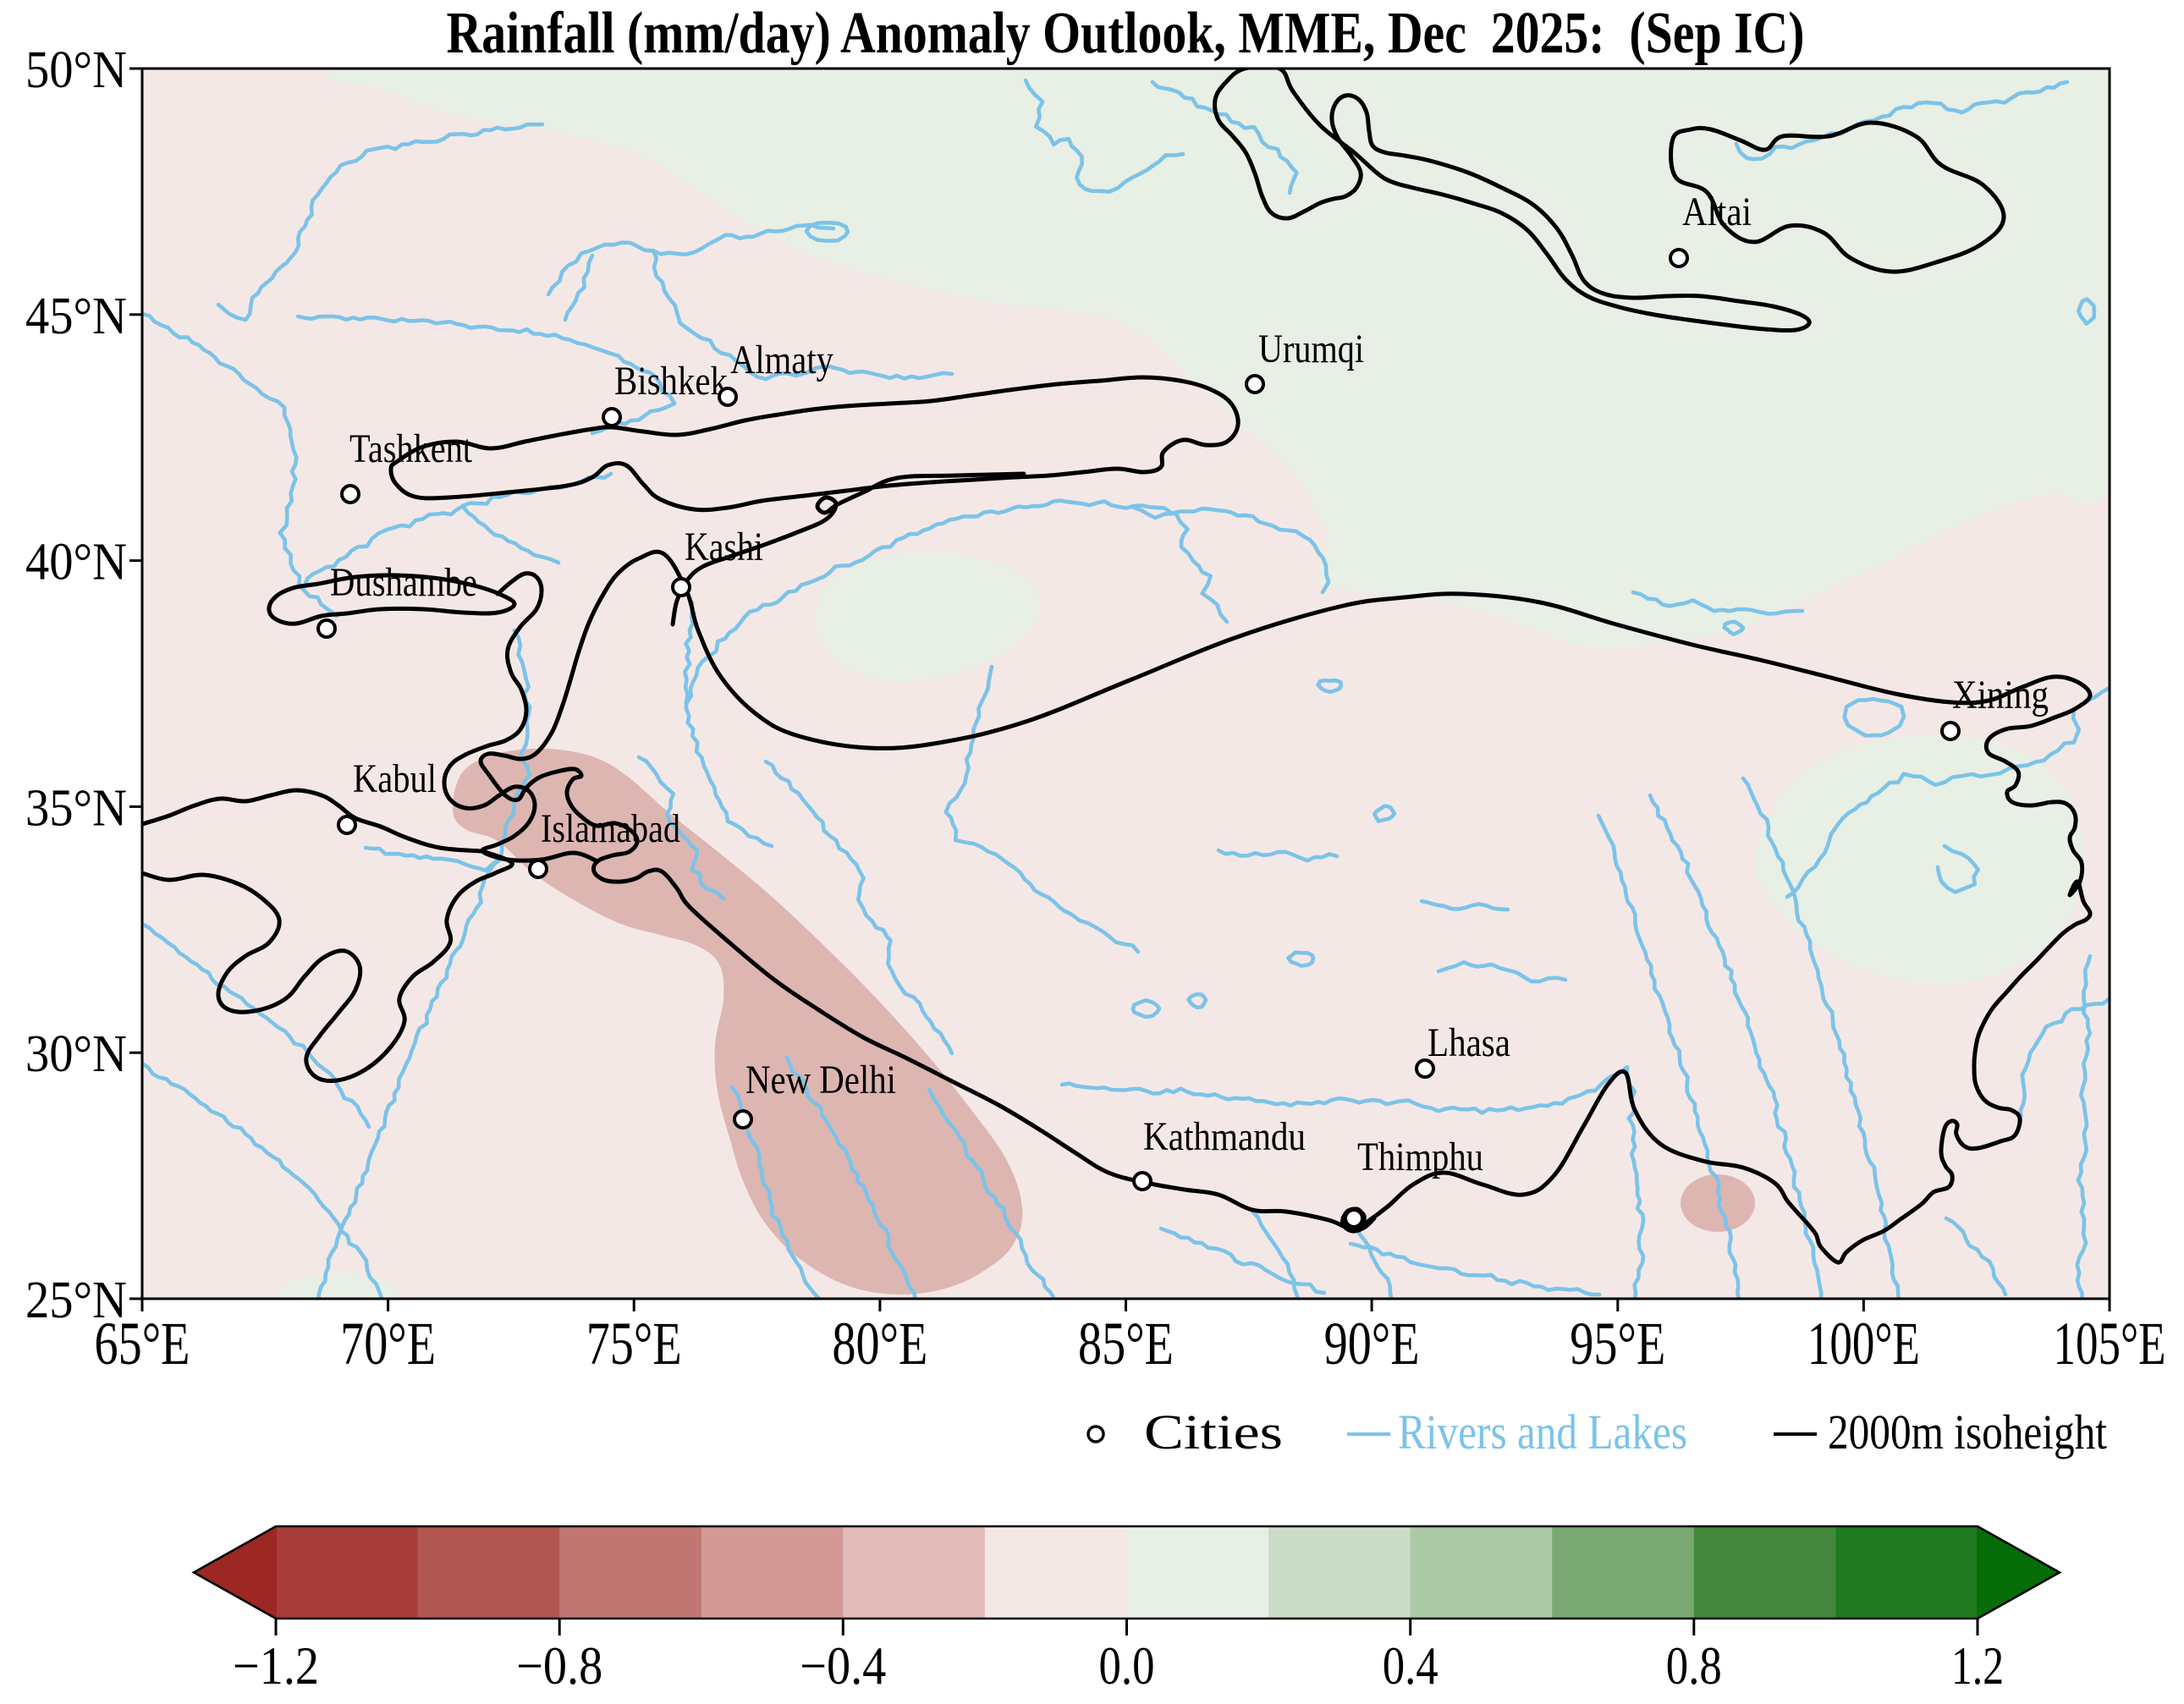  Describe the element at coordinates (879, 1343) in the screenshot. I see `svg-text: 80°E` at that location.